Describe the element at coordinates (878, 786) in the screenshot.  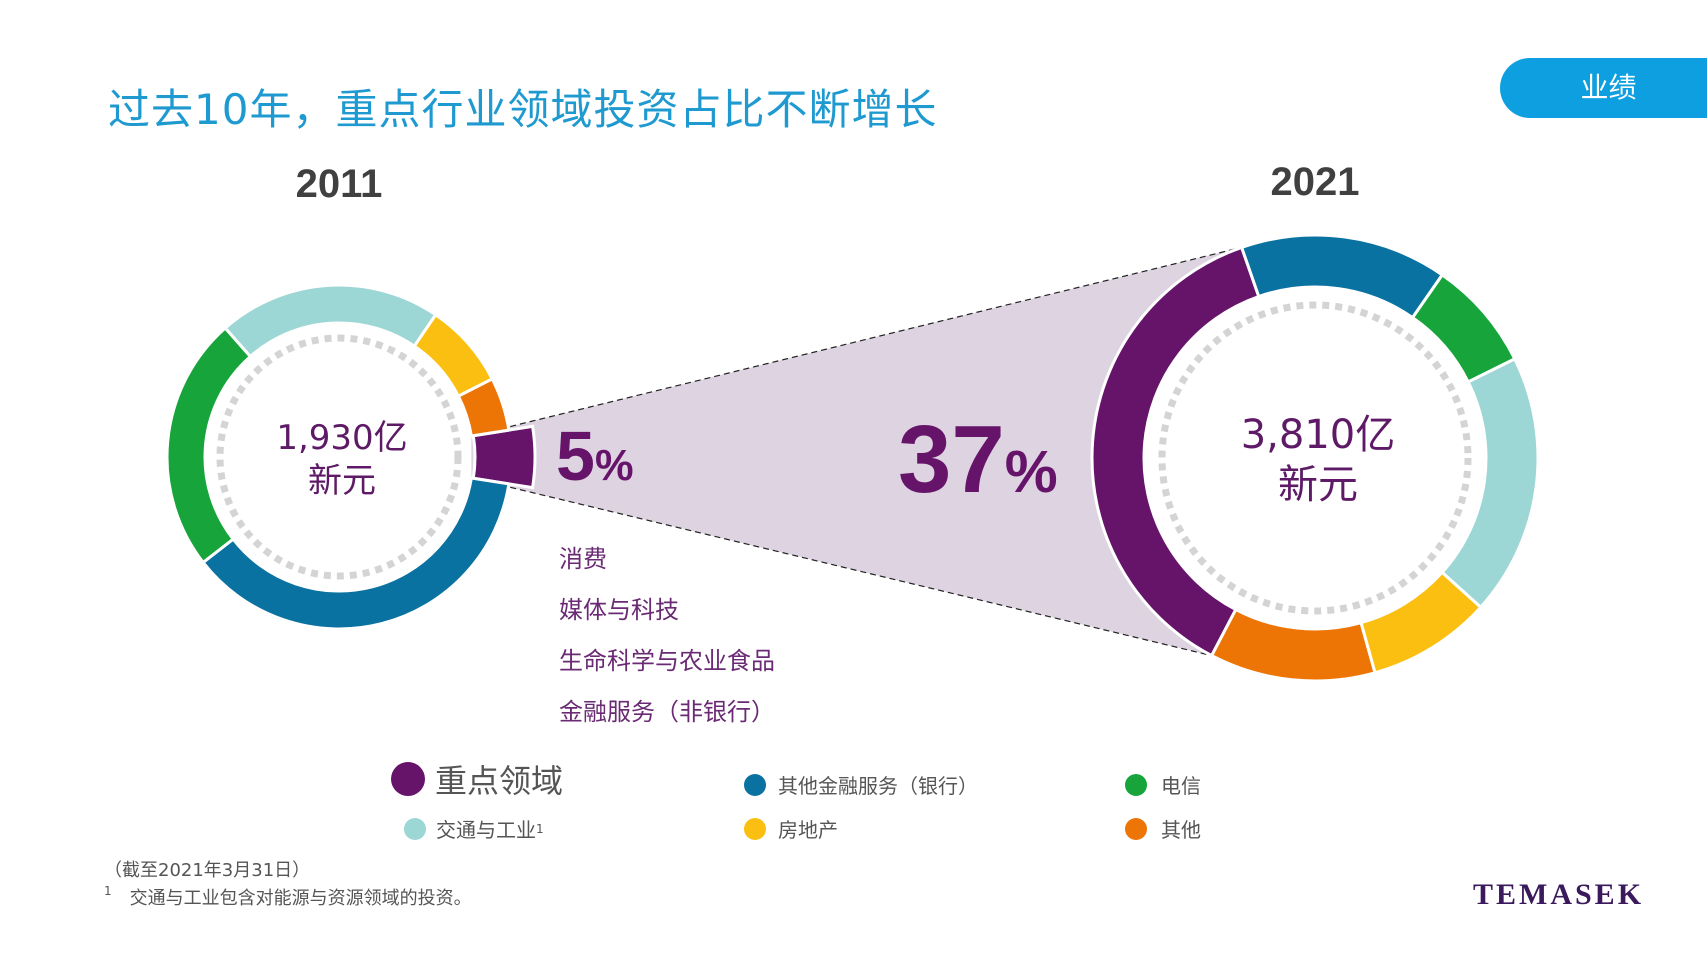
I see `legend-label: 其他金融服务（银行）` at that location.